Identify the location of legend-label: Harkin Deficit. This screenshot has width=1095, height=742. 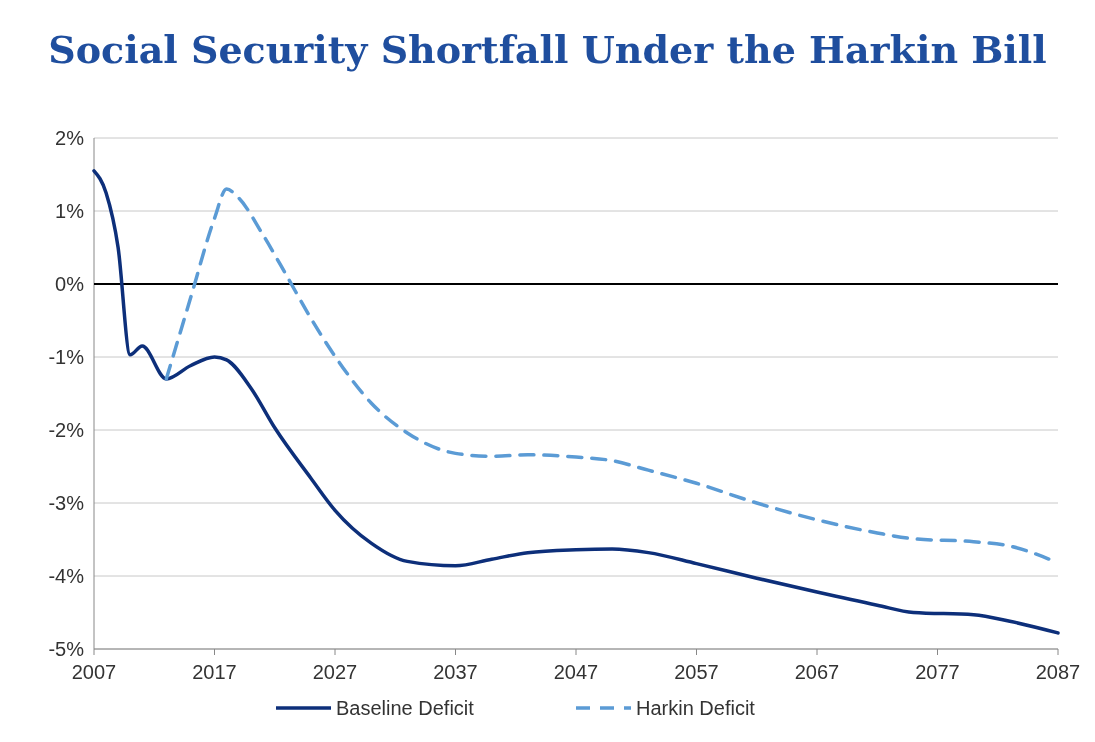
(696, 708).